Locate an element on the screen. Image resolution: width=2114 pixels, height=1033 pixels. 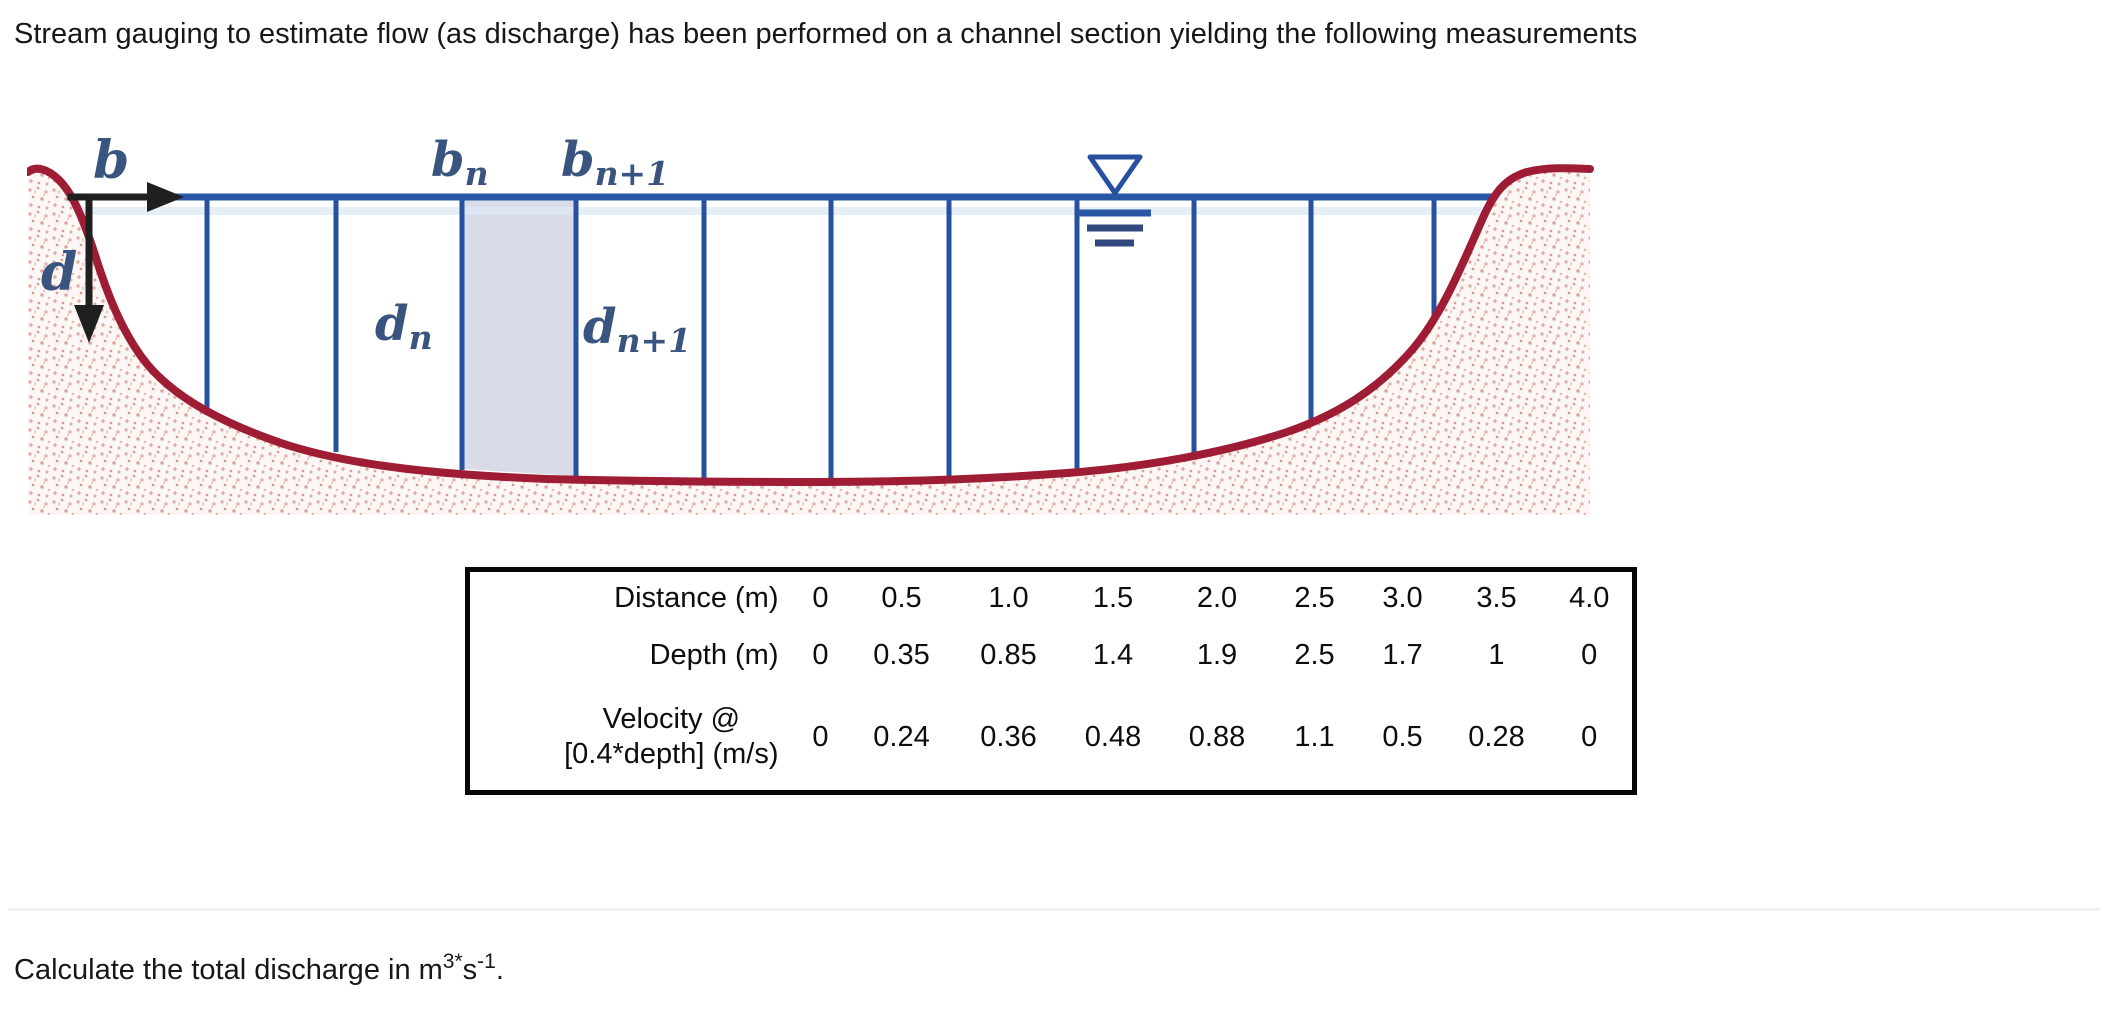
table-cell: 0.48 is located at coordinates (1113, 736).